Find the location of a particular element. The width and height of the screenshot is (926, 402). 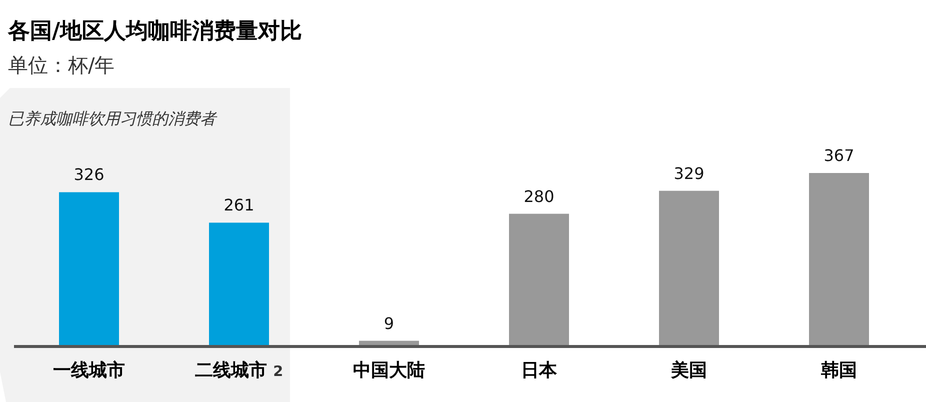

band-label: 已养成咖啡饮用习惯的消费者 is located at coordinates (113, 118).